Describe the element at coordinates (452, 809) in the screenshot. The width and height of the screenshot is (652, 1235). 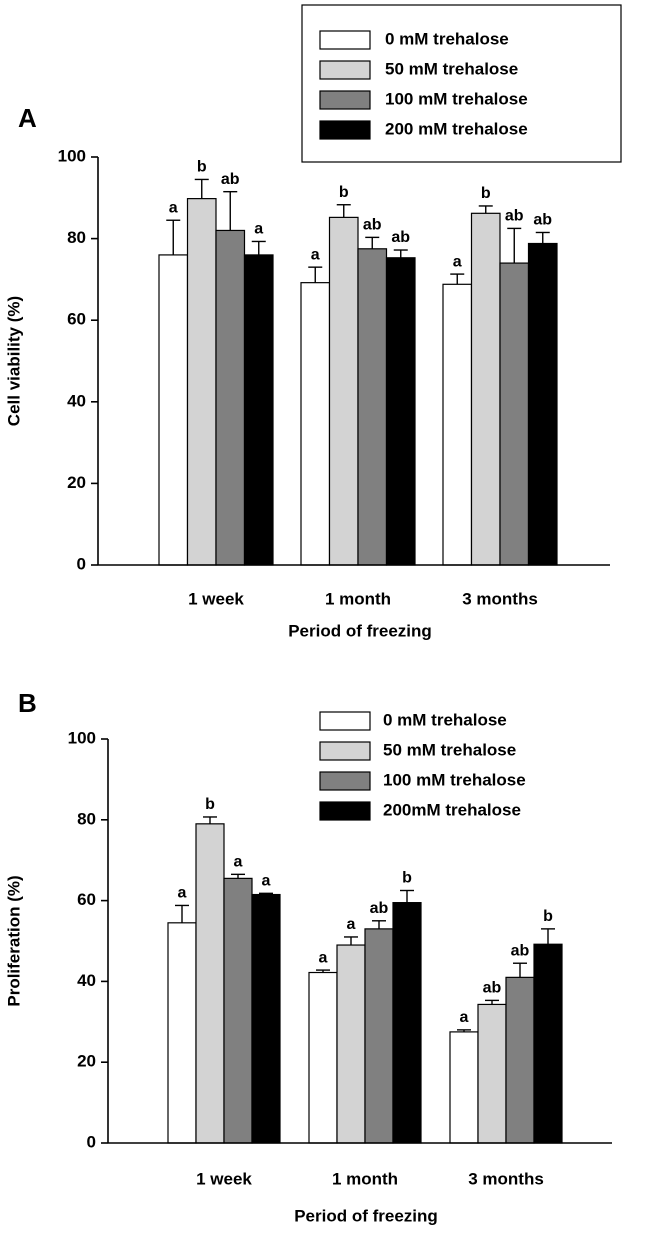
I see `legend-label: 200mM trehalose` at that location.